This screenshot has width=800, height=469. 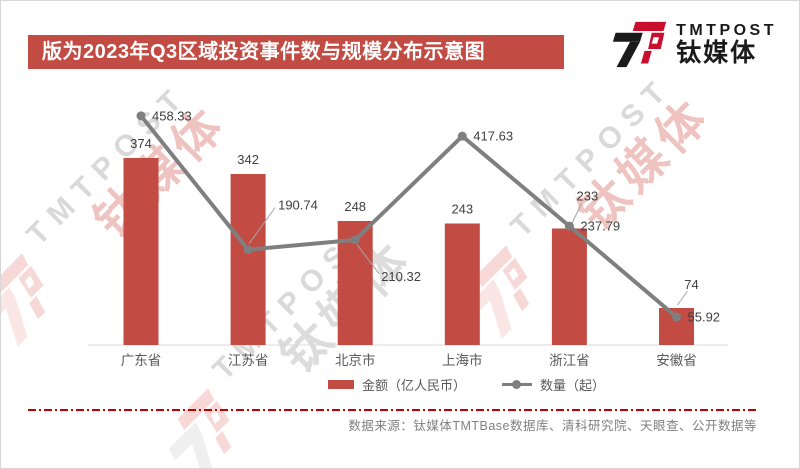 What do you see at coordinates (172, 115) in the screenshot?
I see `line-value-label: 458.33` at bounding box center [172, 115].